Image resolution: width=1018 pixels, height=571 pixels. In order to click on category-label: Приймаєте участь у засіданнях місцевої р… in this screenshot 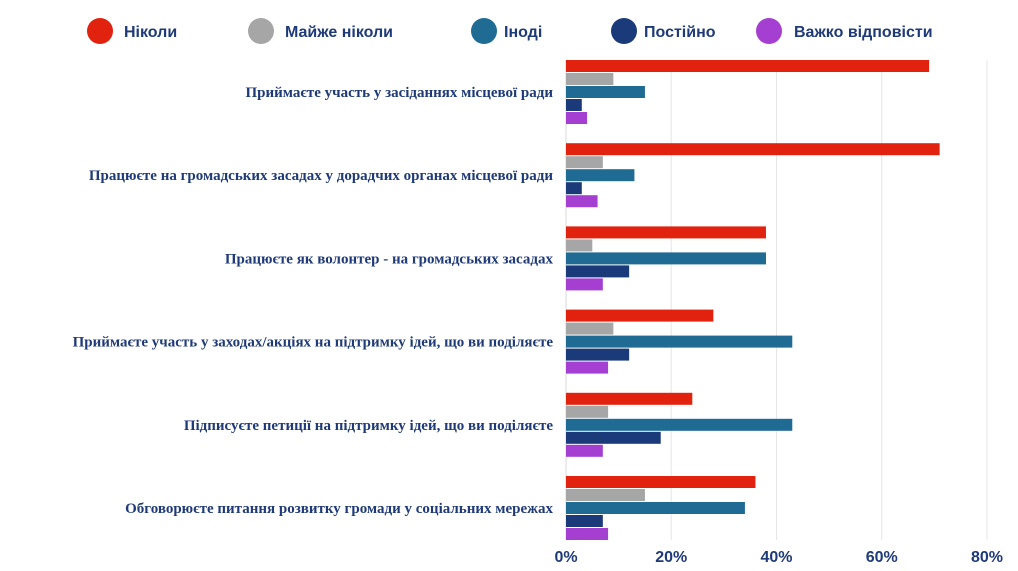, I will do `click(399, 93)`.